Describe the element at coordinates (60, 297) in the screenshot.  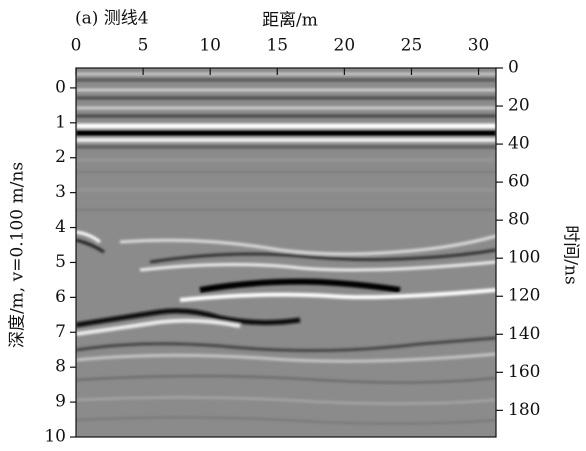
I see `y-tick-label: 6` at that location.